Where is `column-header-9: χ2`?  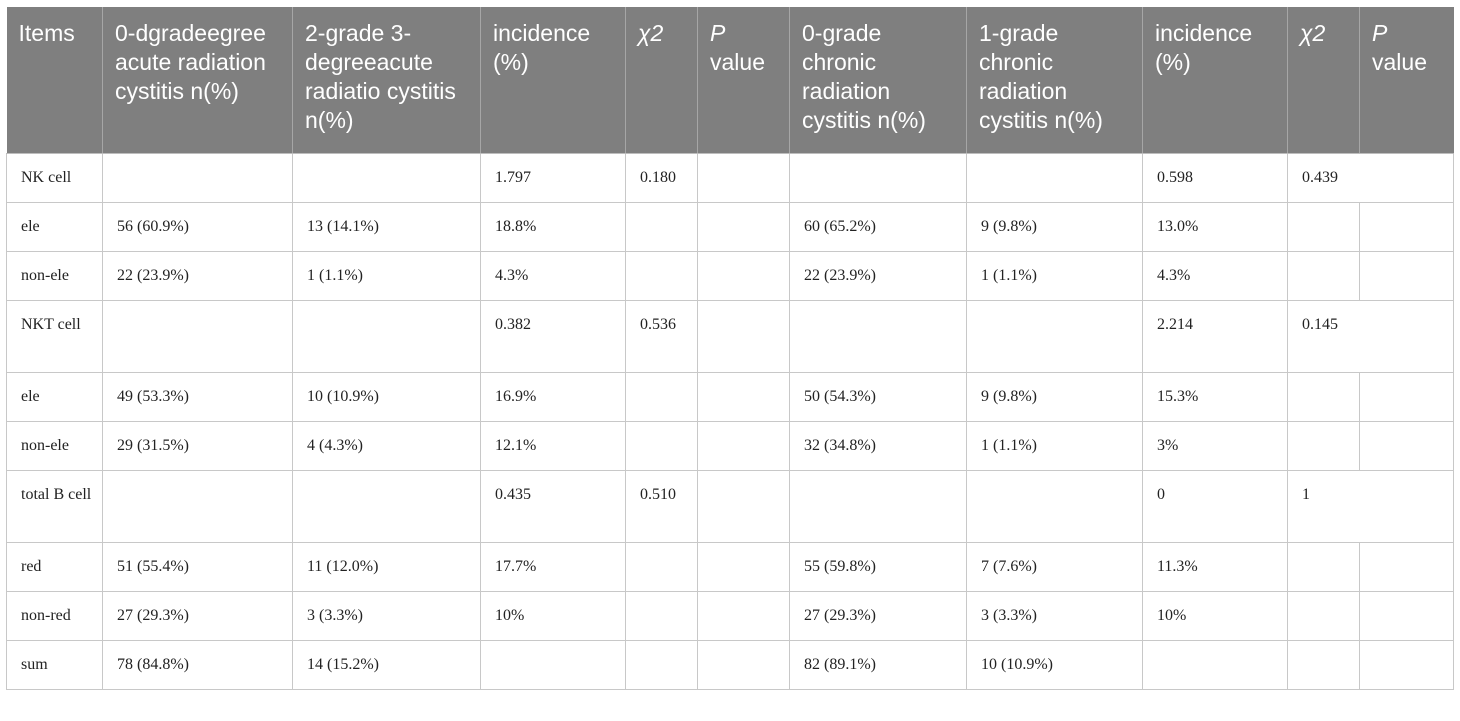
column-header-9: χ2 is located at coordinates (1323, 80).